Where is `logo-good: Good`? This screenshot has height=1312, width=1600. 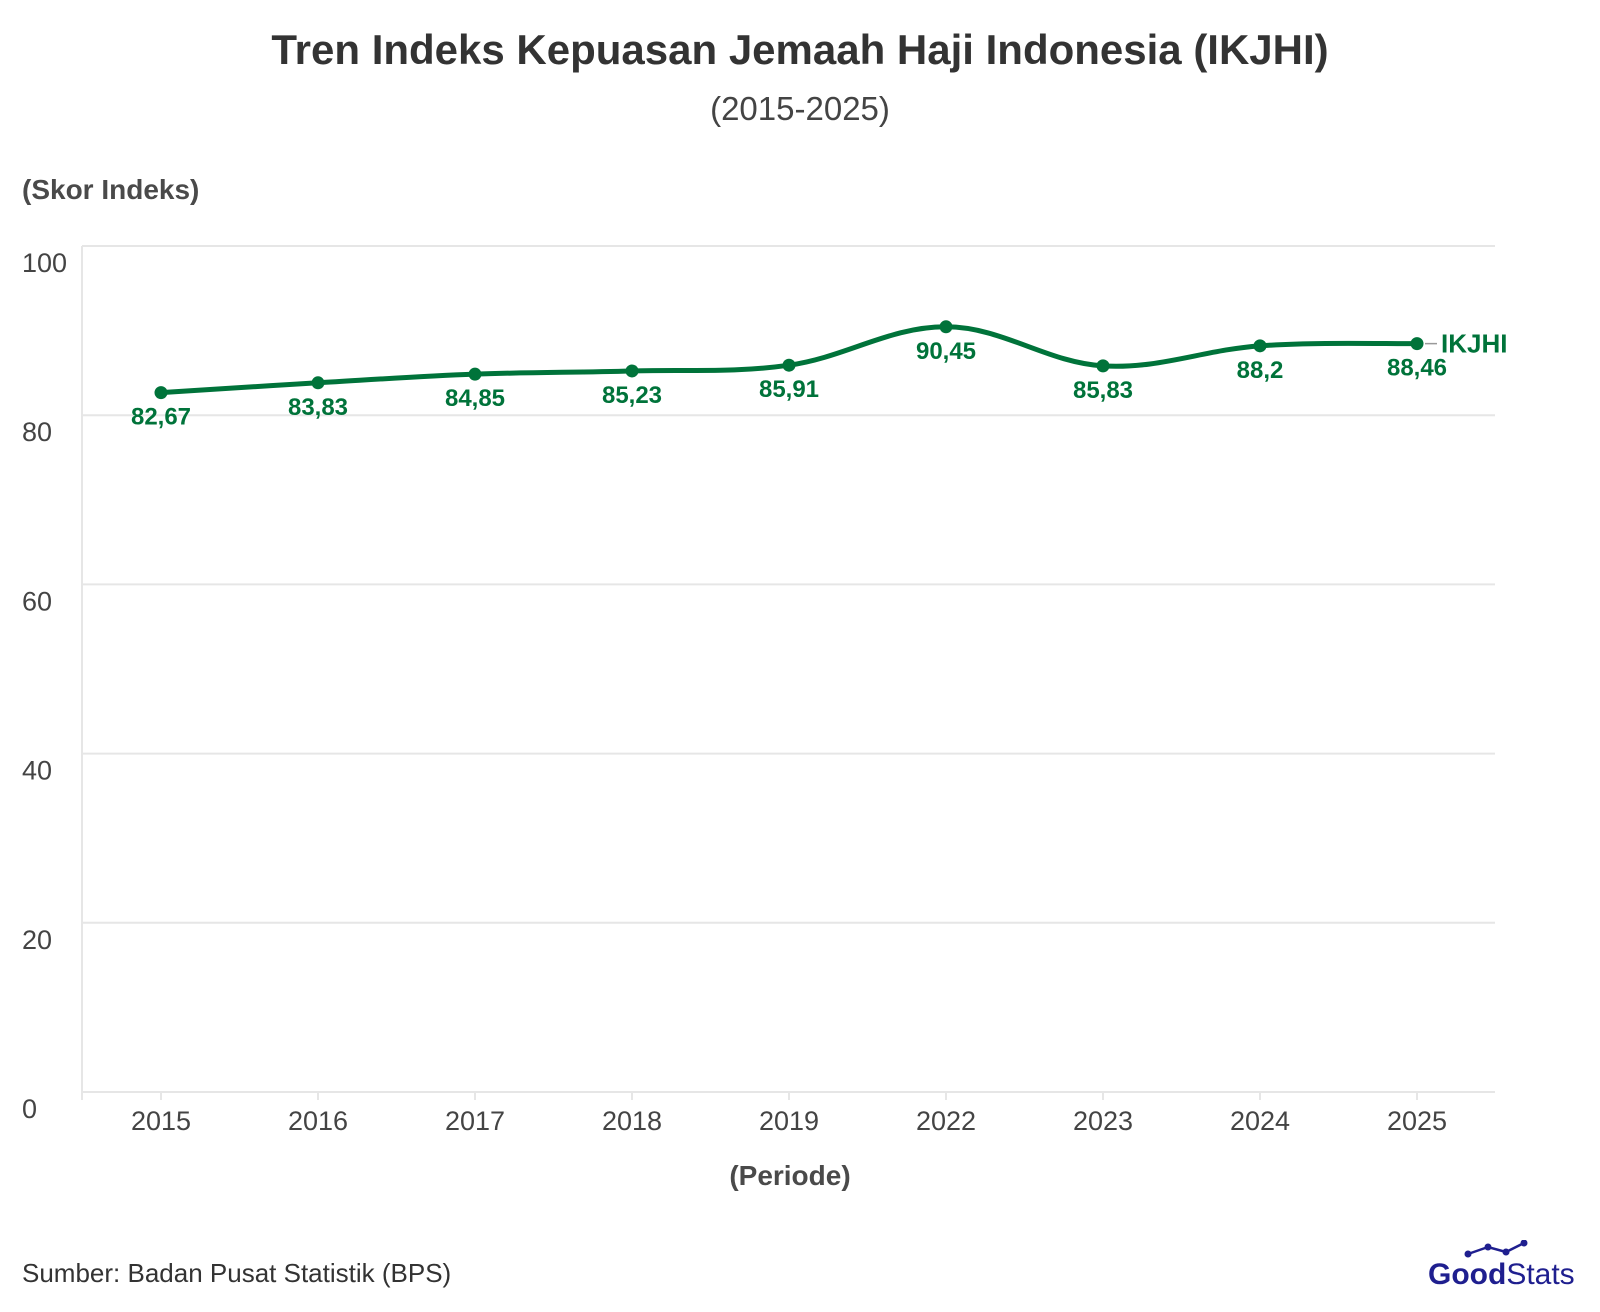 logo-good: Good is located at coordinates (1467, 1274).